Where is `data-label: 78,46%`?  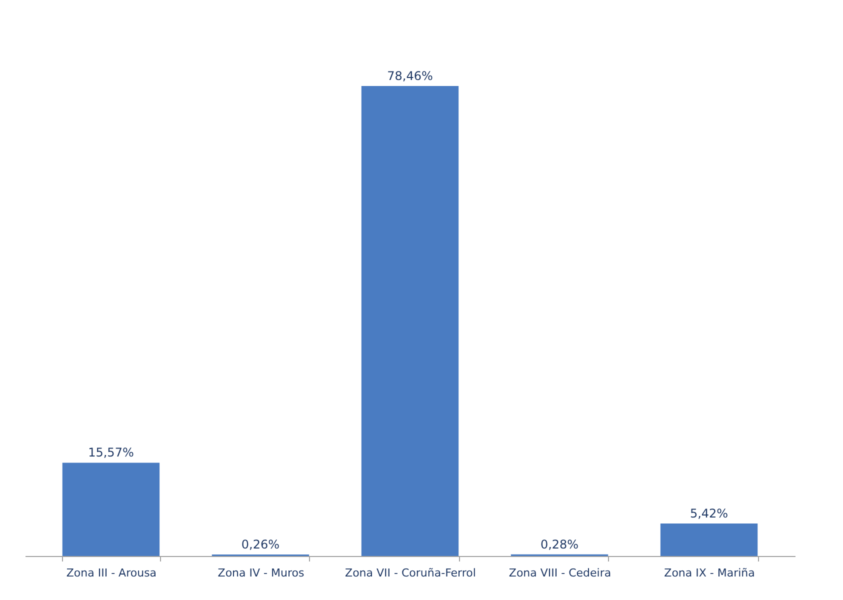 data-label: 78,46% is located at coordinates (410, 76).